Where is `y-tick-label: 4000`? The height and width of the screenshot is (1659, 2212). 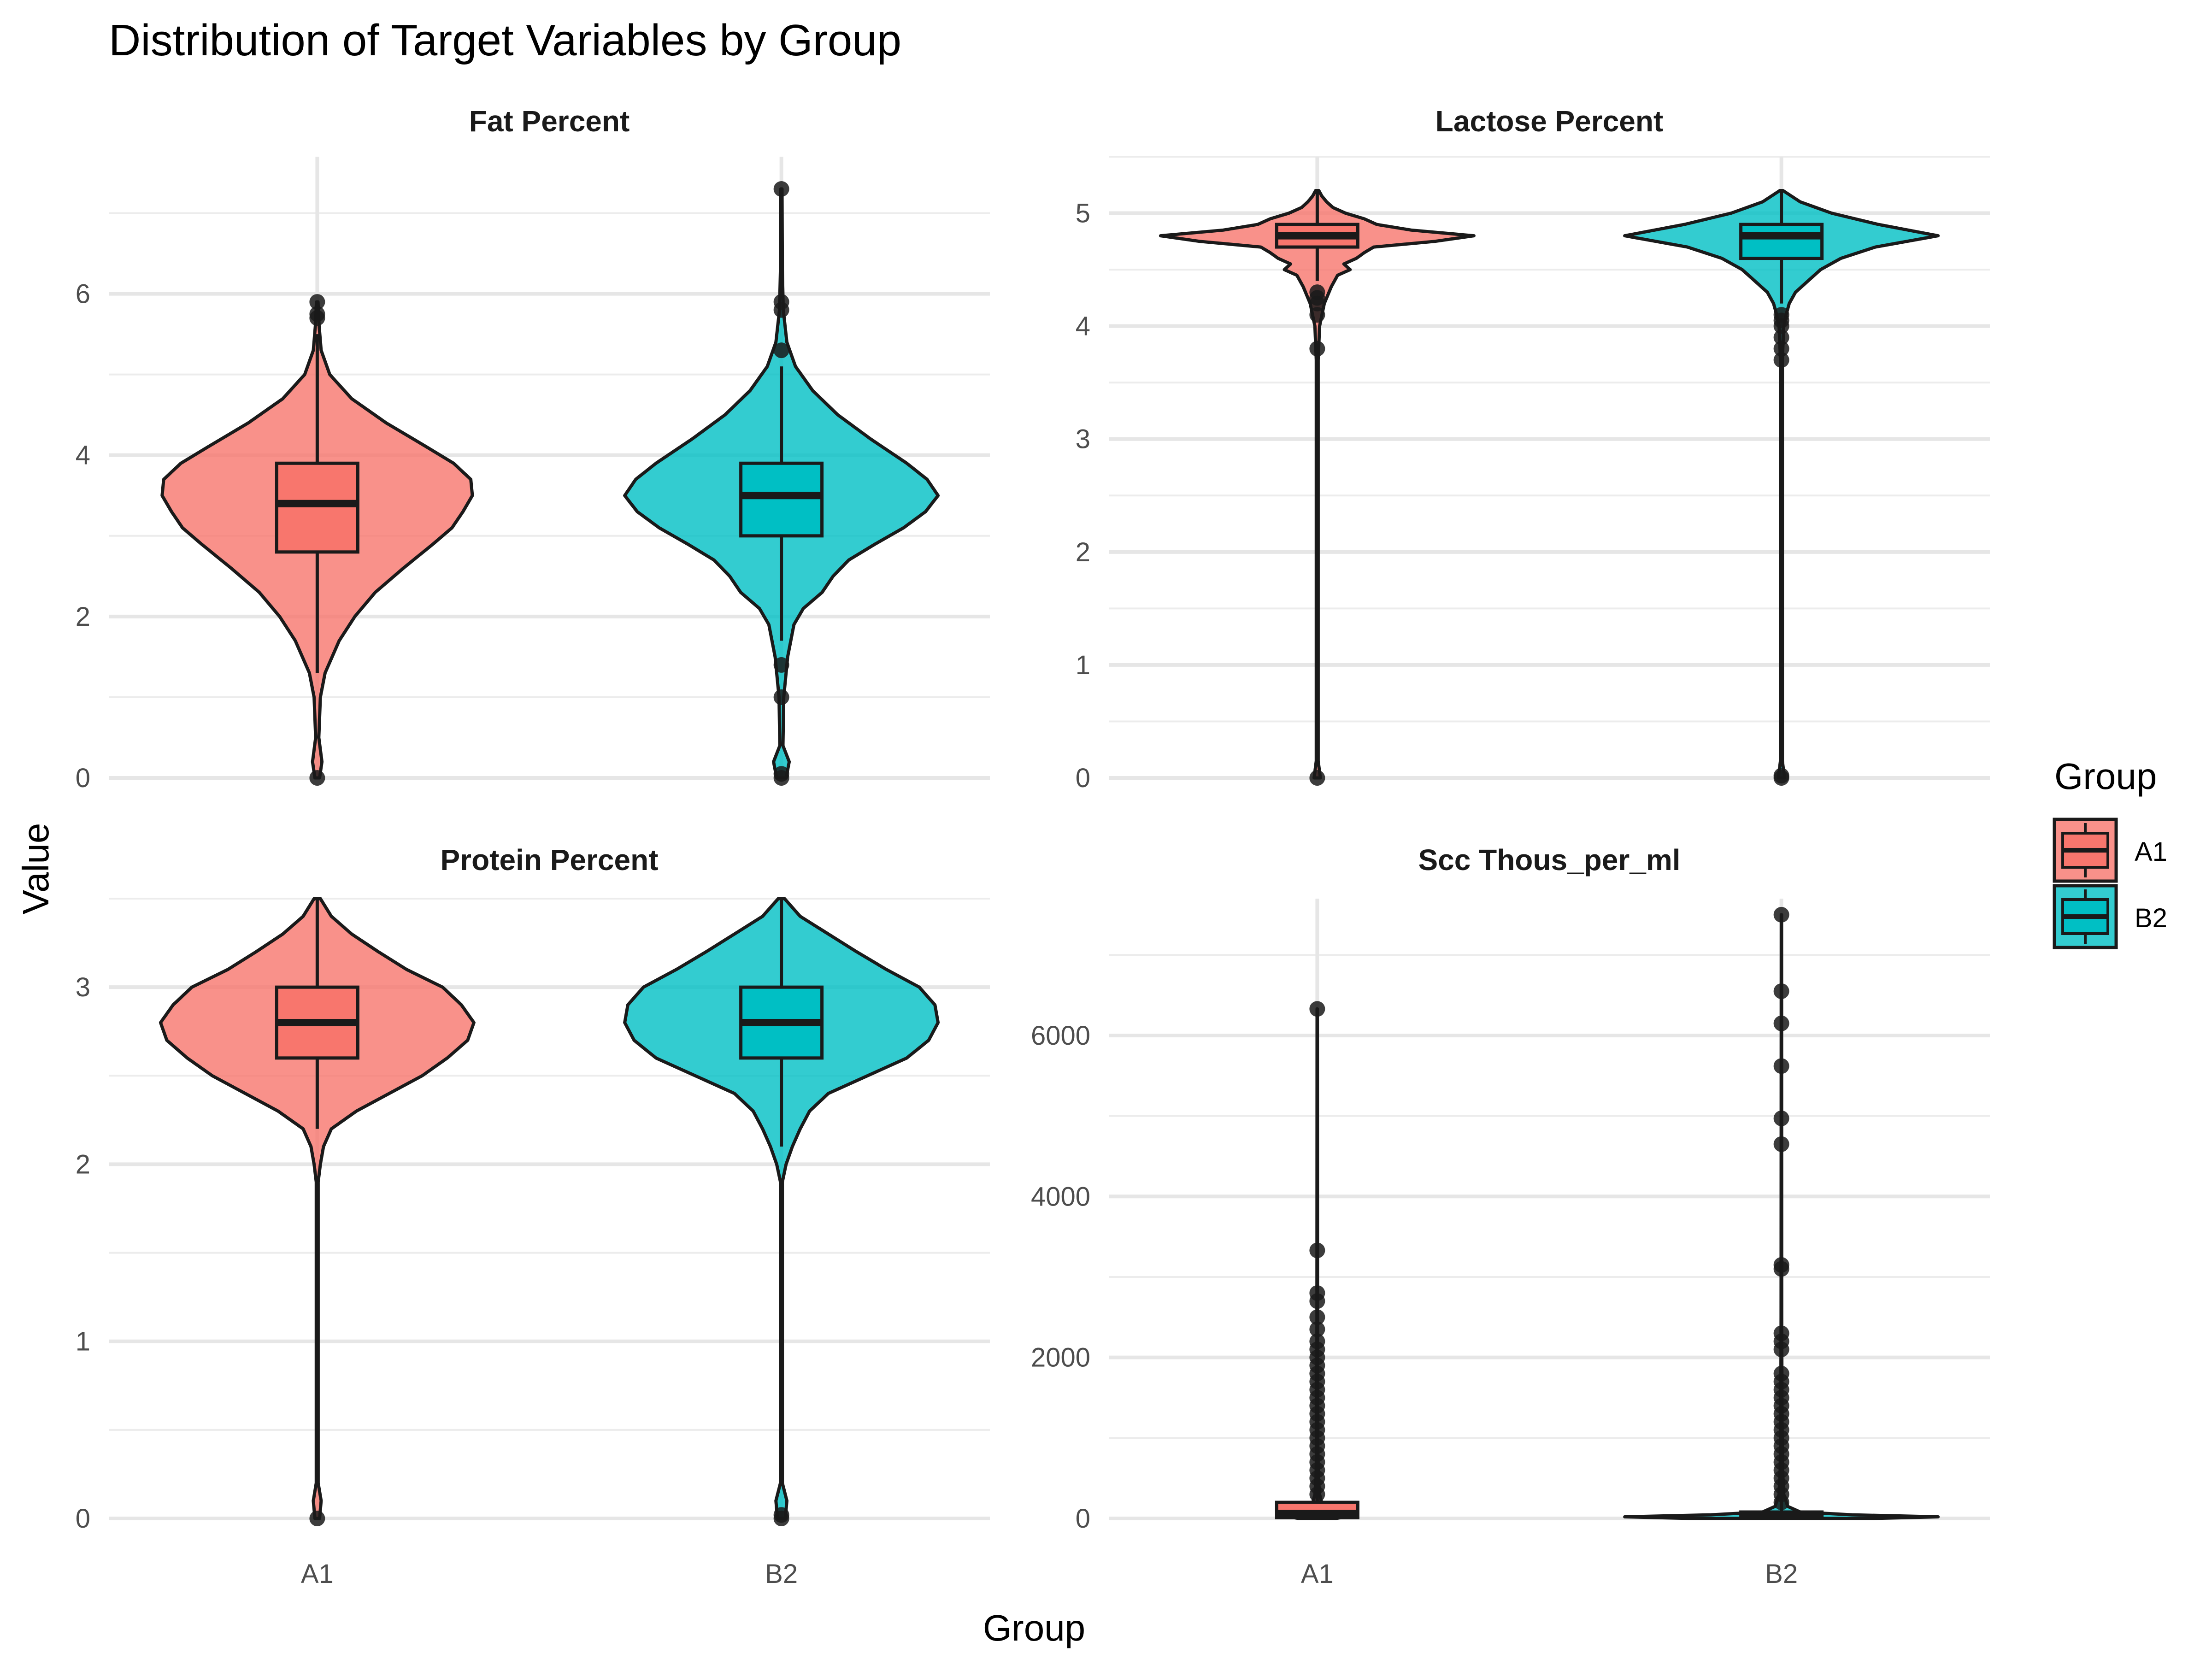 y-tick-label: 4000 is located at coordinates (1060, 1197).